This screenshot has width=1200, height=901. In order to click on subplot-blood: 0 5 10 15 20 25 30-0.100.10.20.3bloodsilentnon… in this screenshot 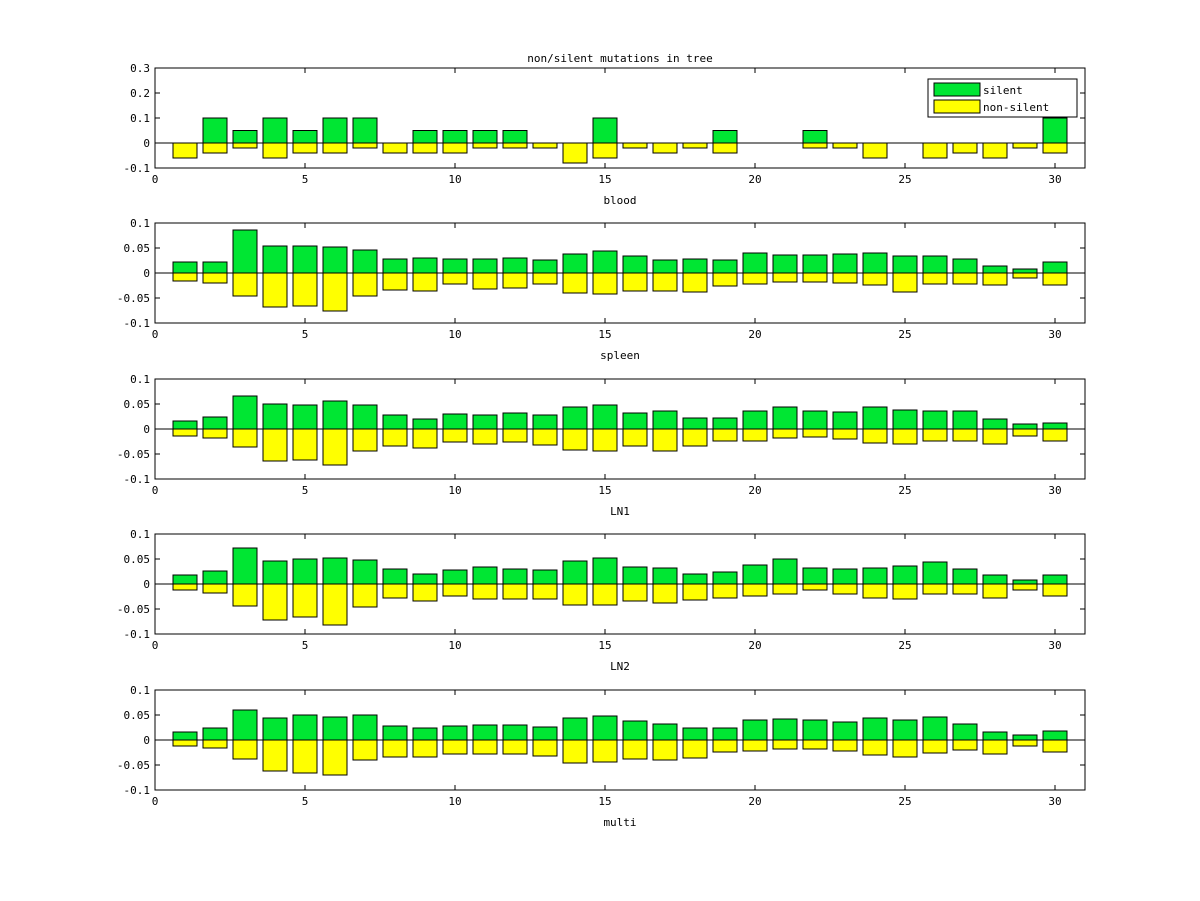, I will do `click(605, 134)`.